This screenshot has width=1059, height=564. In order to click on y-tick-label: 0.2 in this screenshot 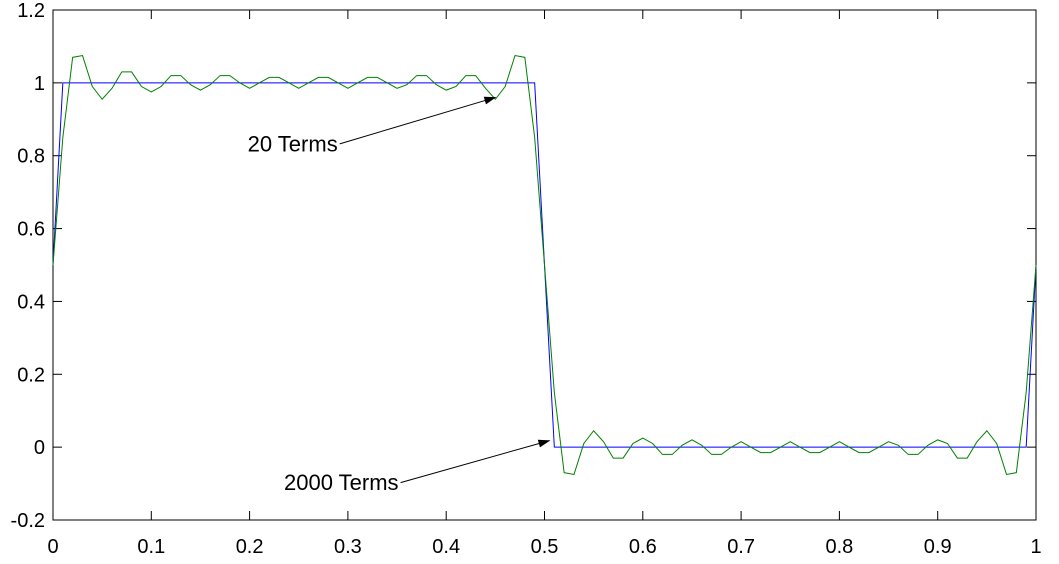, I will do `click(31, 375)`.